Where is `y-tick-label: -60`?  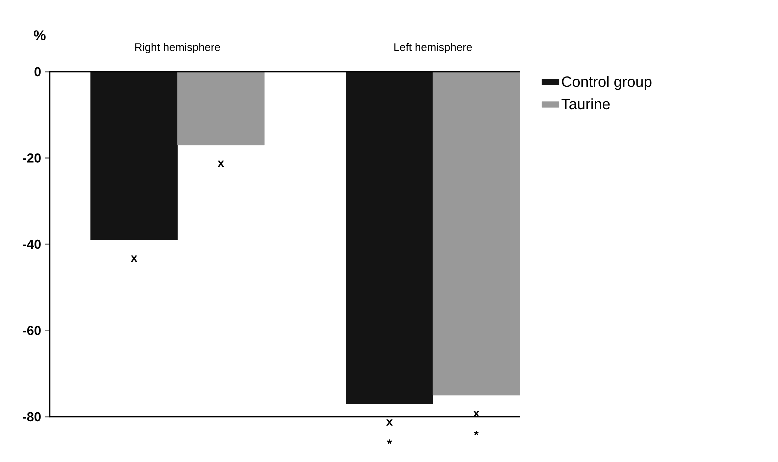 y-tick-label: -60 is located at coordinates (32, 331).